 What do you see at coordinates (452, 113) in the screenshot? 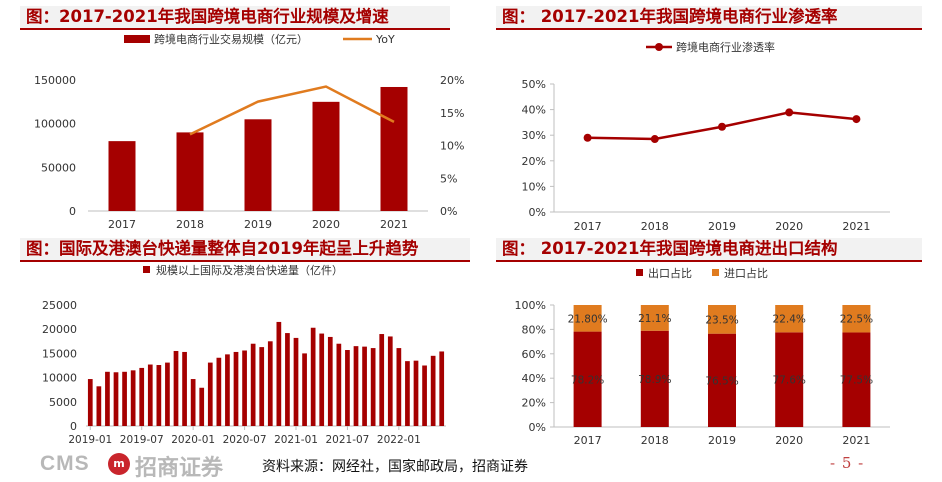
I see `chart1-y2tick: 15%` at bounding box center [452, 113].